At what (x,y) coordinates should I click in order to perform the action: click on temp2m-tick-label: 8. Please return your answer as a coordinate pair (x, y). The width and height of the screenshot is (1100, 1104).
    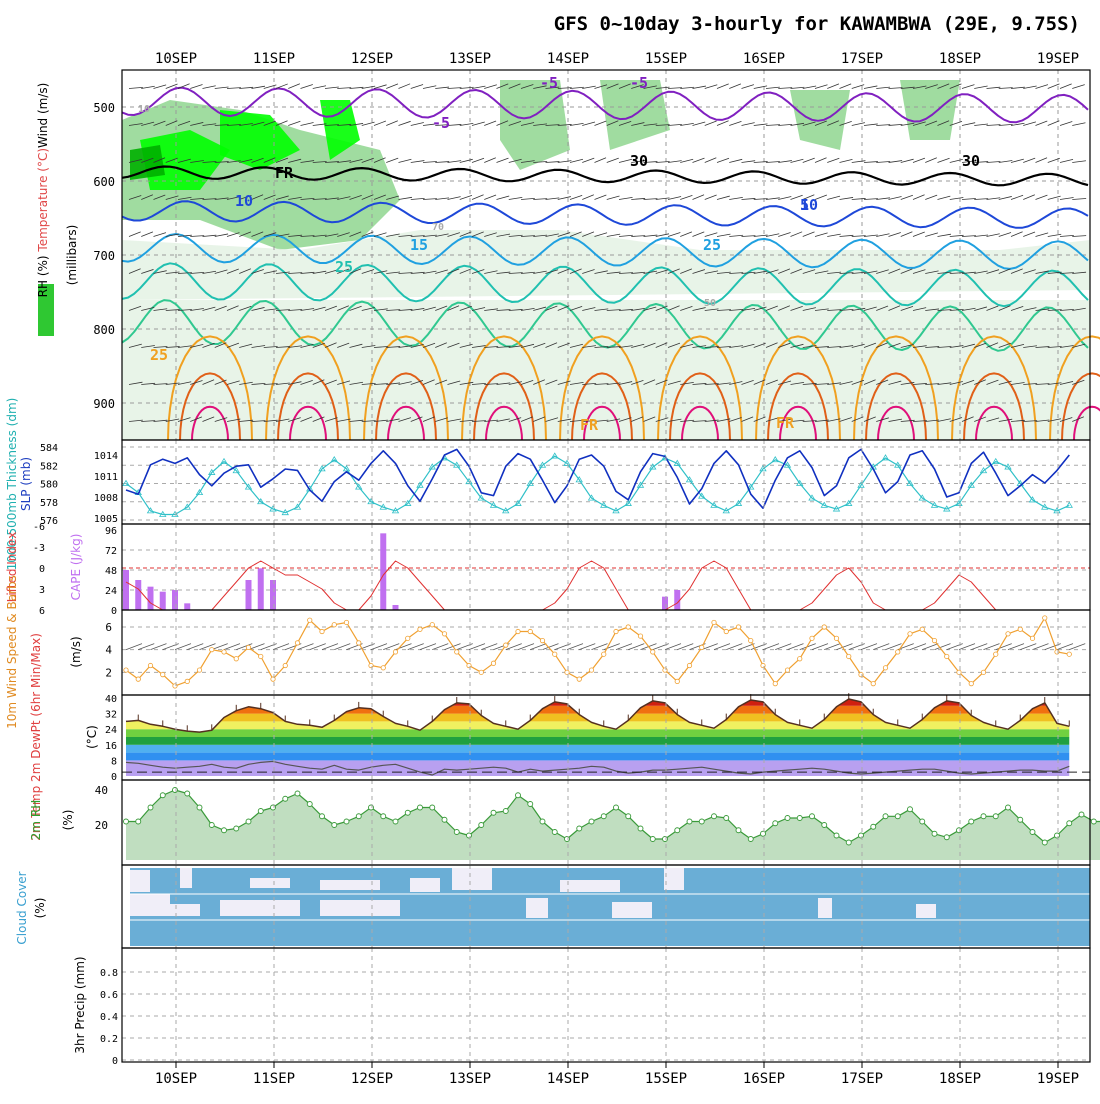
    Looking at the image, I should click on (114, 761).